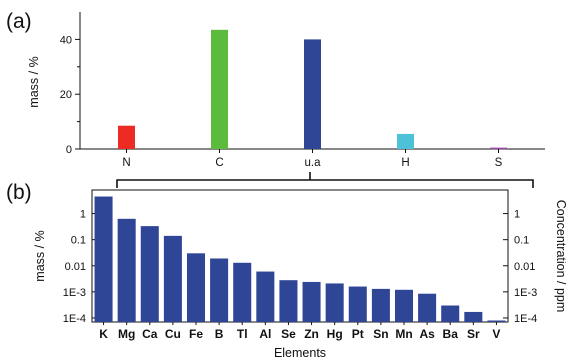 The image size is (566, 364). I want to click on panel-b-x-tick-label: Mn, so click(403, 334).